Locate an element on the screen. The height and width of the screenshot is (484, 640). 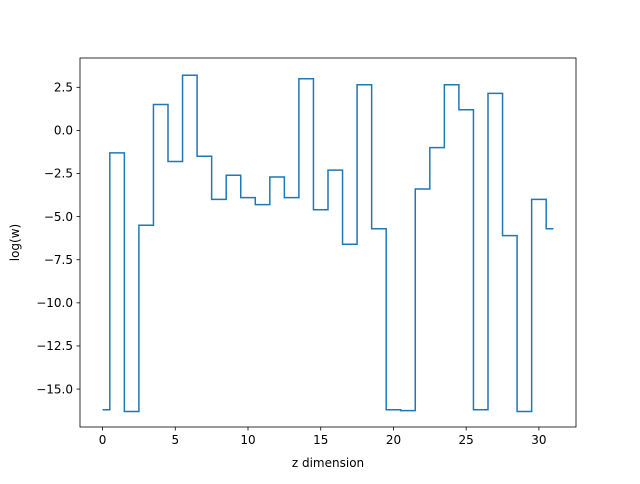
y-tick-label: −5.0 is located at coordinates (58, 217).